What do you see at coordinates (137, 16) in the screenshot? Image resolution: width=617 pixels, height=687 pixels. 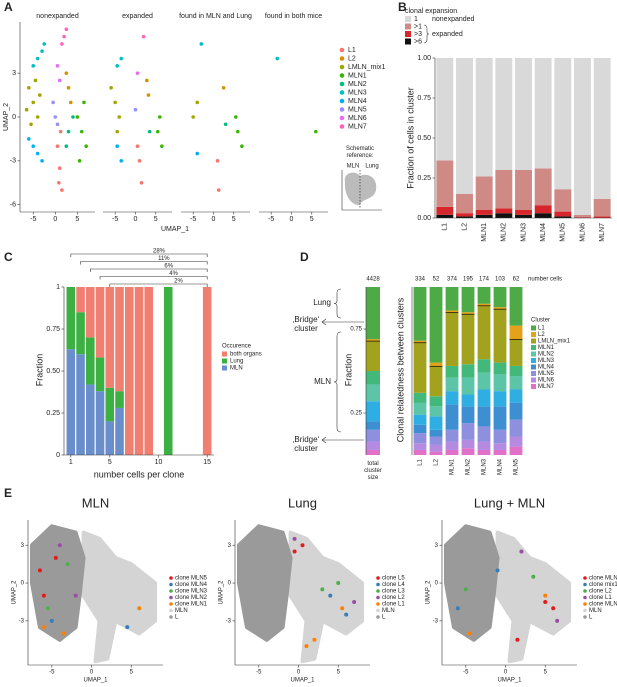 I see `facet-title: expanded` at bounding box center [137, 16].